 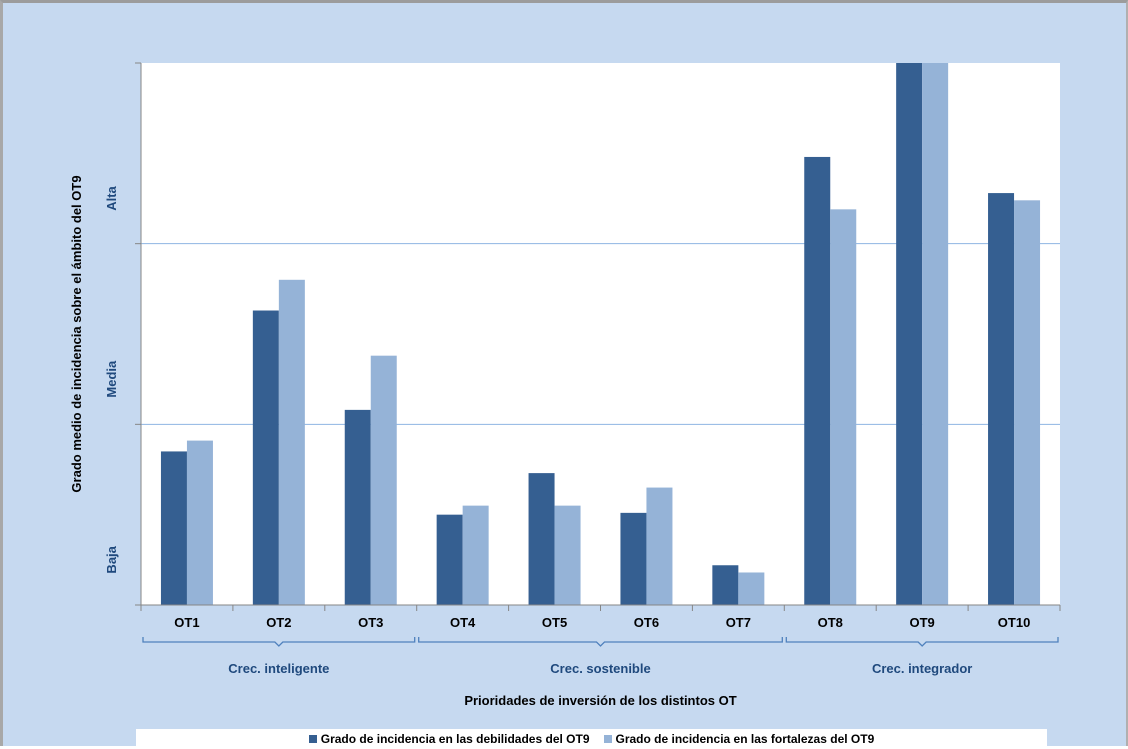 I want to click on x-tick-label-ot9: OT9, so click(x=922, y=622).